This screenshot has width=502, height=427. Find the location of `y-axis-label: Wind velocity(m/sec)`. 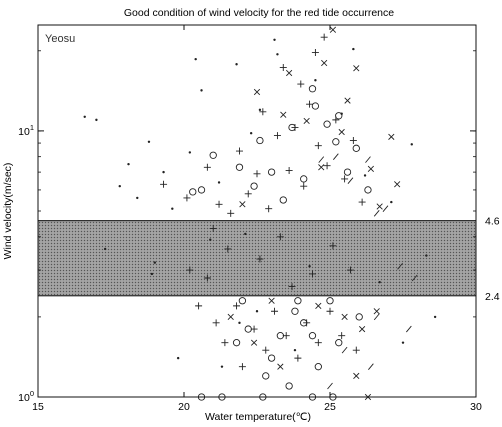

y-axis-label: Wind velocity(m/sec) is located at coordinates (8, 211).